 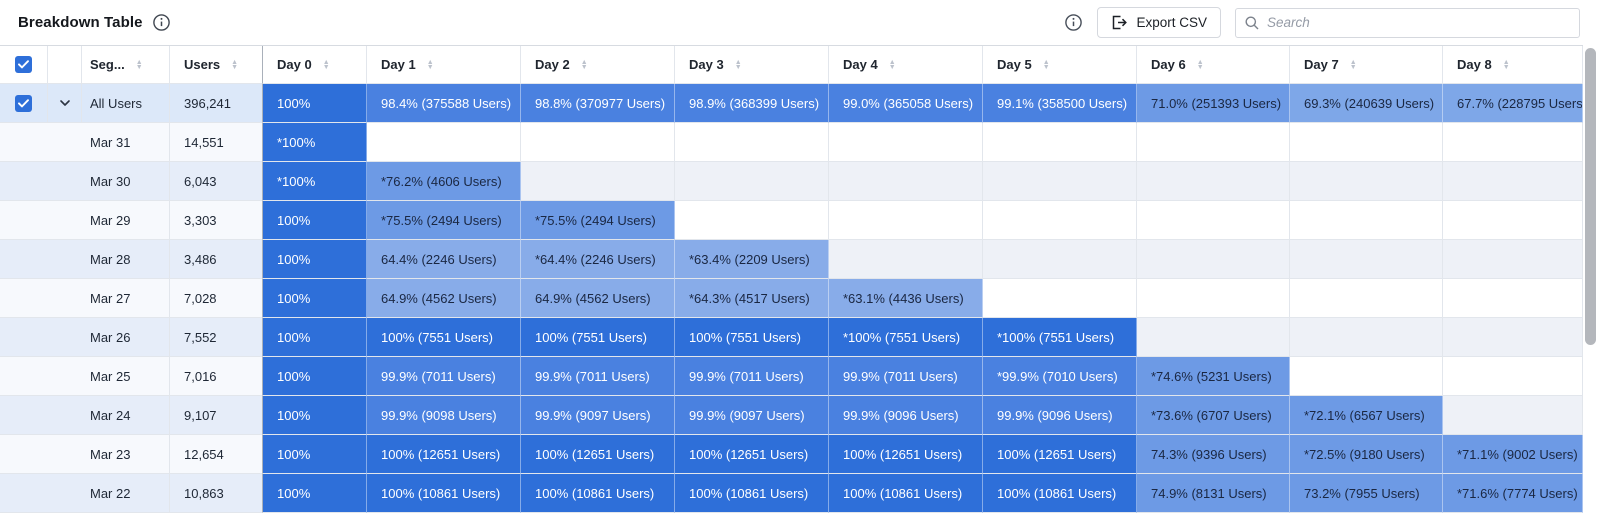 I want to click on day-cell: *72.5% (9180 Users), so click(x=1366, y=454).